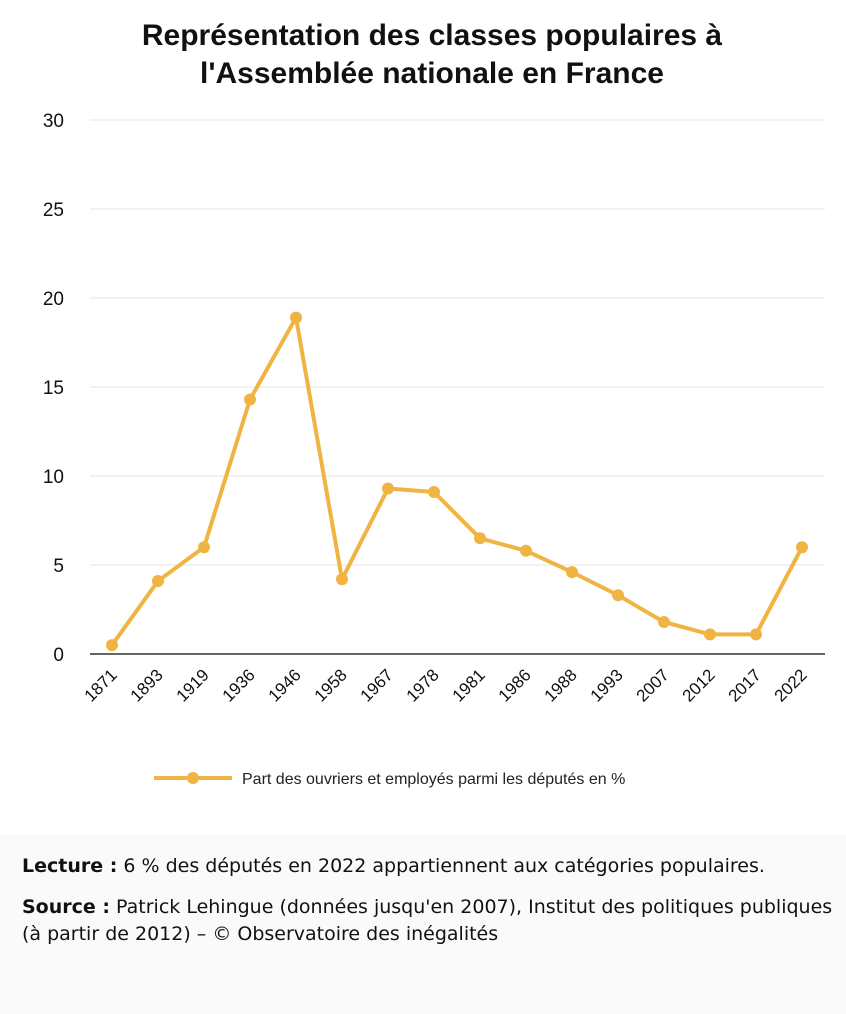 The width and height of the screenshot is (846, 1014). I want to click on legend-marker-swatch, so click(193, 778).